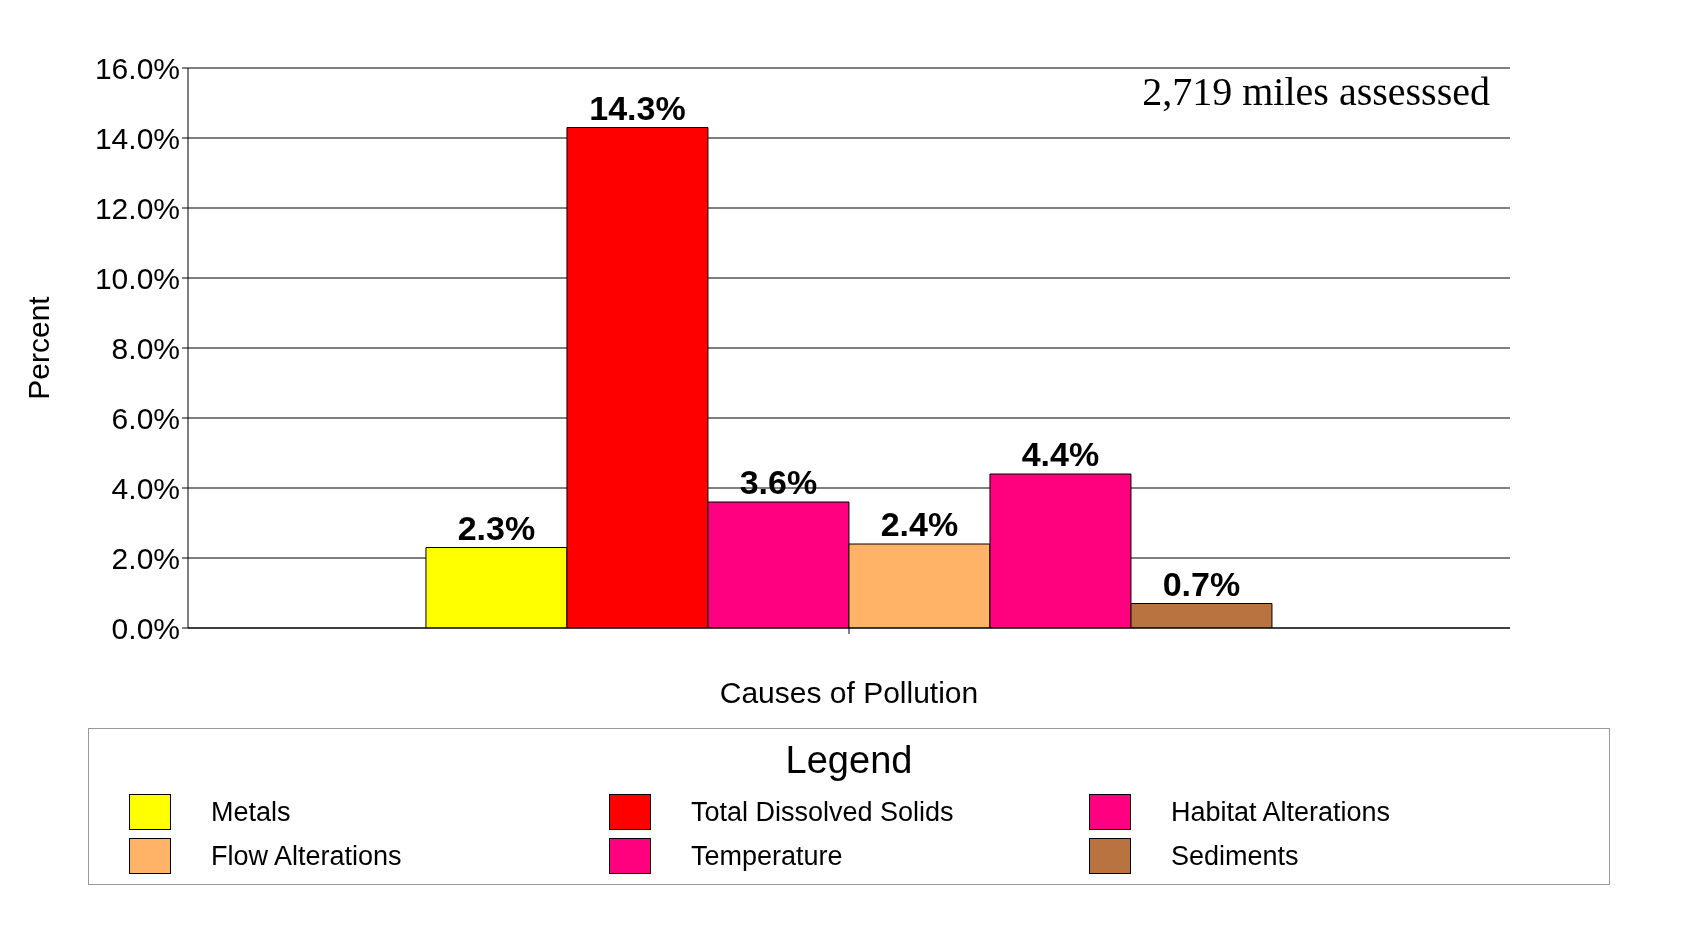  Describe the element at coordinates (1060, 454) in the screenshot. I see `data-label: 4.4%` at that location.